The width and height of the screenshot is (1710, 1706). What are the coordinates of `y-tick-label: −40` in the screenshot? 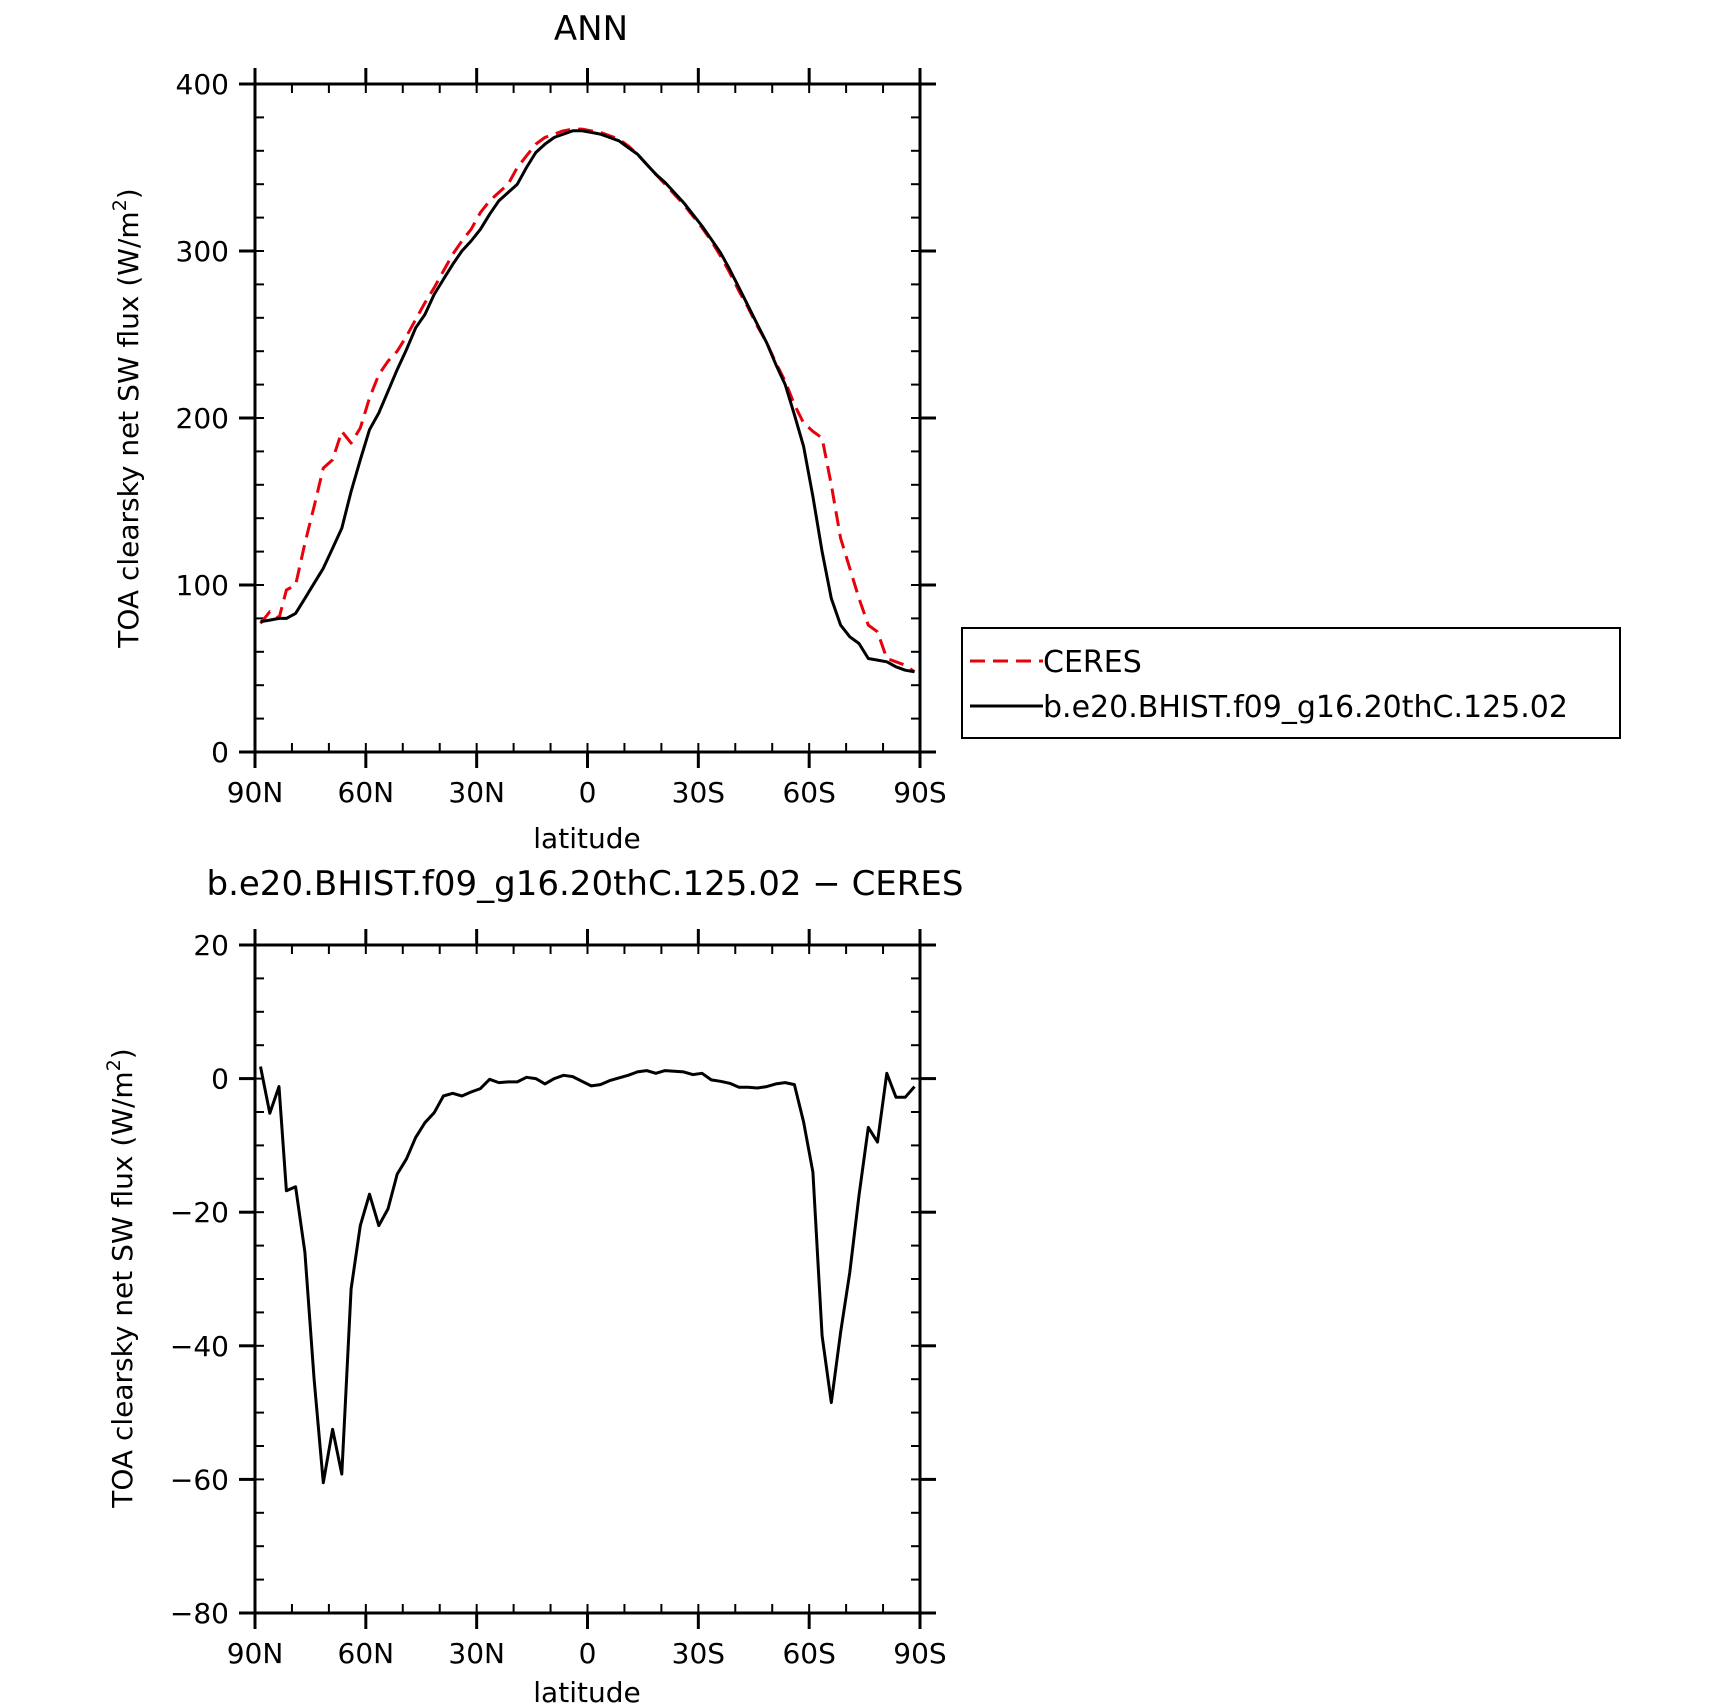 It's located at (199, 1346).